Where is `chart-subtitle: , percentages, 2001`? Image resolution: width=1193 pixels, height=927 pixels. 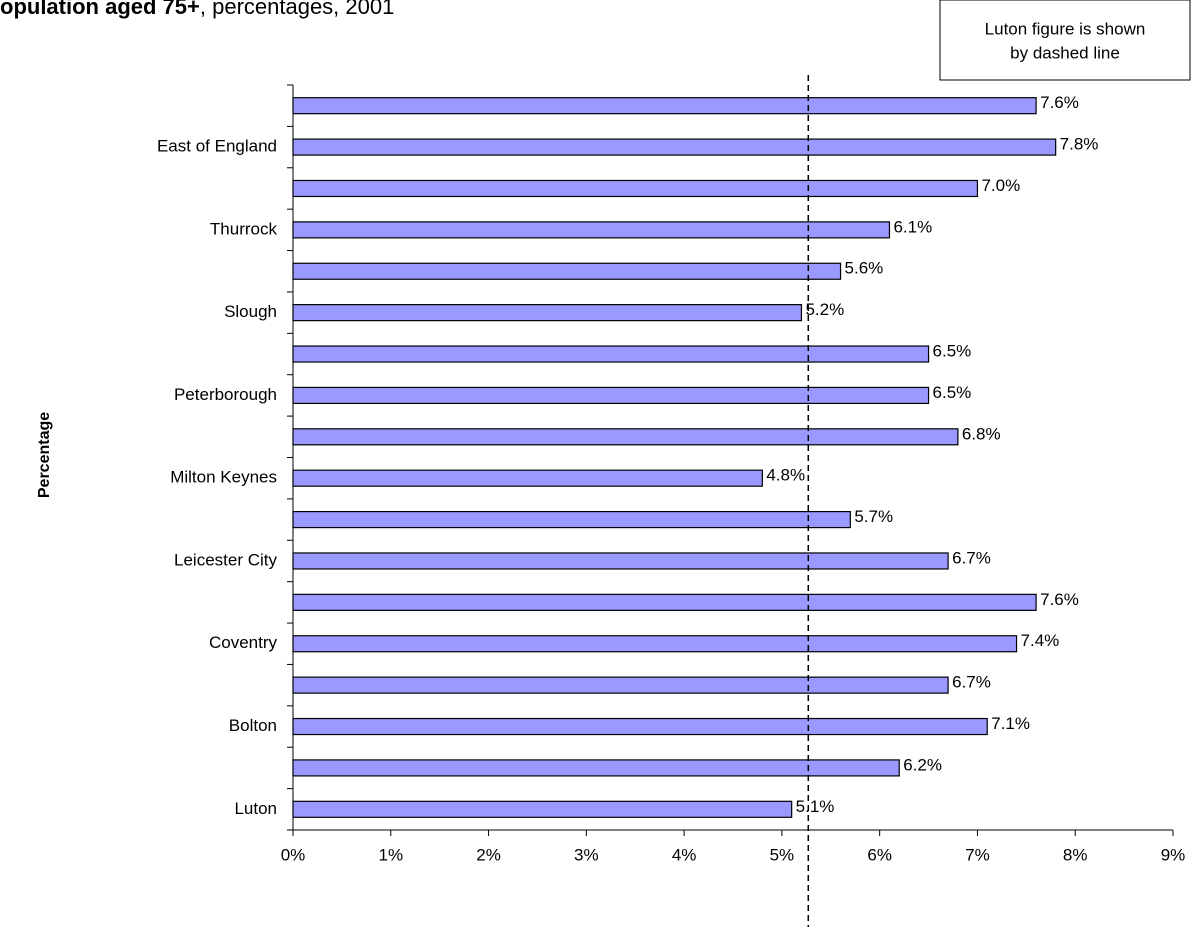
chart-subtitle: , percentages, 2001 is located at coordinates (297, 9).